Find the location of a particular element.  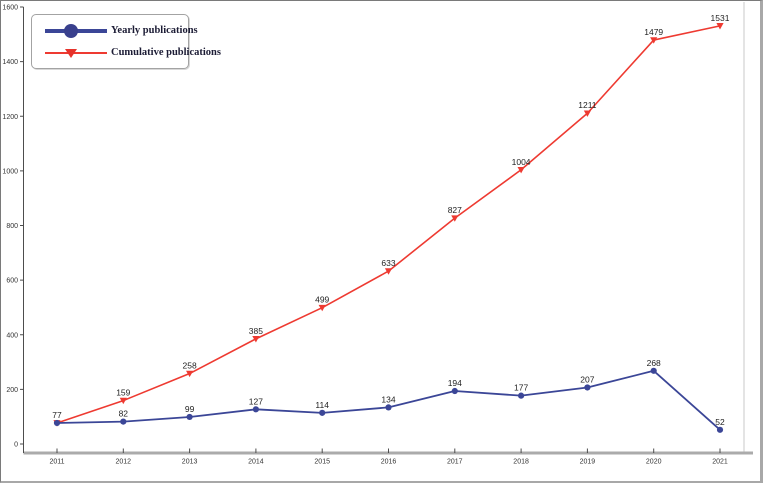

y-tick-label: 200 is located at coordinates (12, 390).